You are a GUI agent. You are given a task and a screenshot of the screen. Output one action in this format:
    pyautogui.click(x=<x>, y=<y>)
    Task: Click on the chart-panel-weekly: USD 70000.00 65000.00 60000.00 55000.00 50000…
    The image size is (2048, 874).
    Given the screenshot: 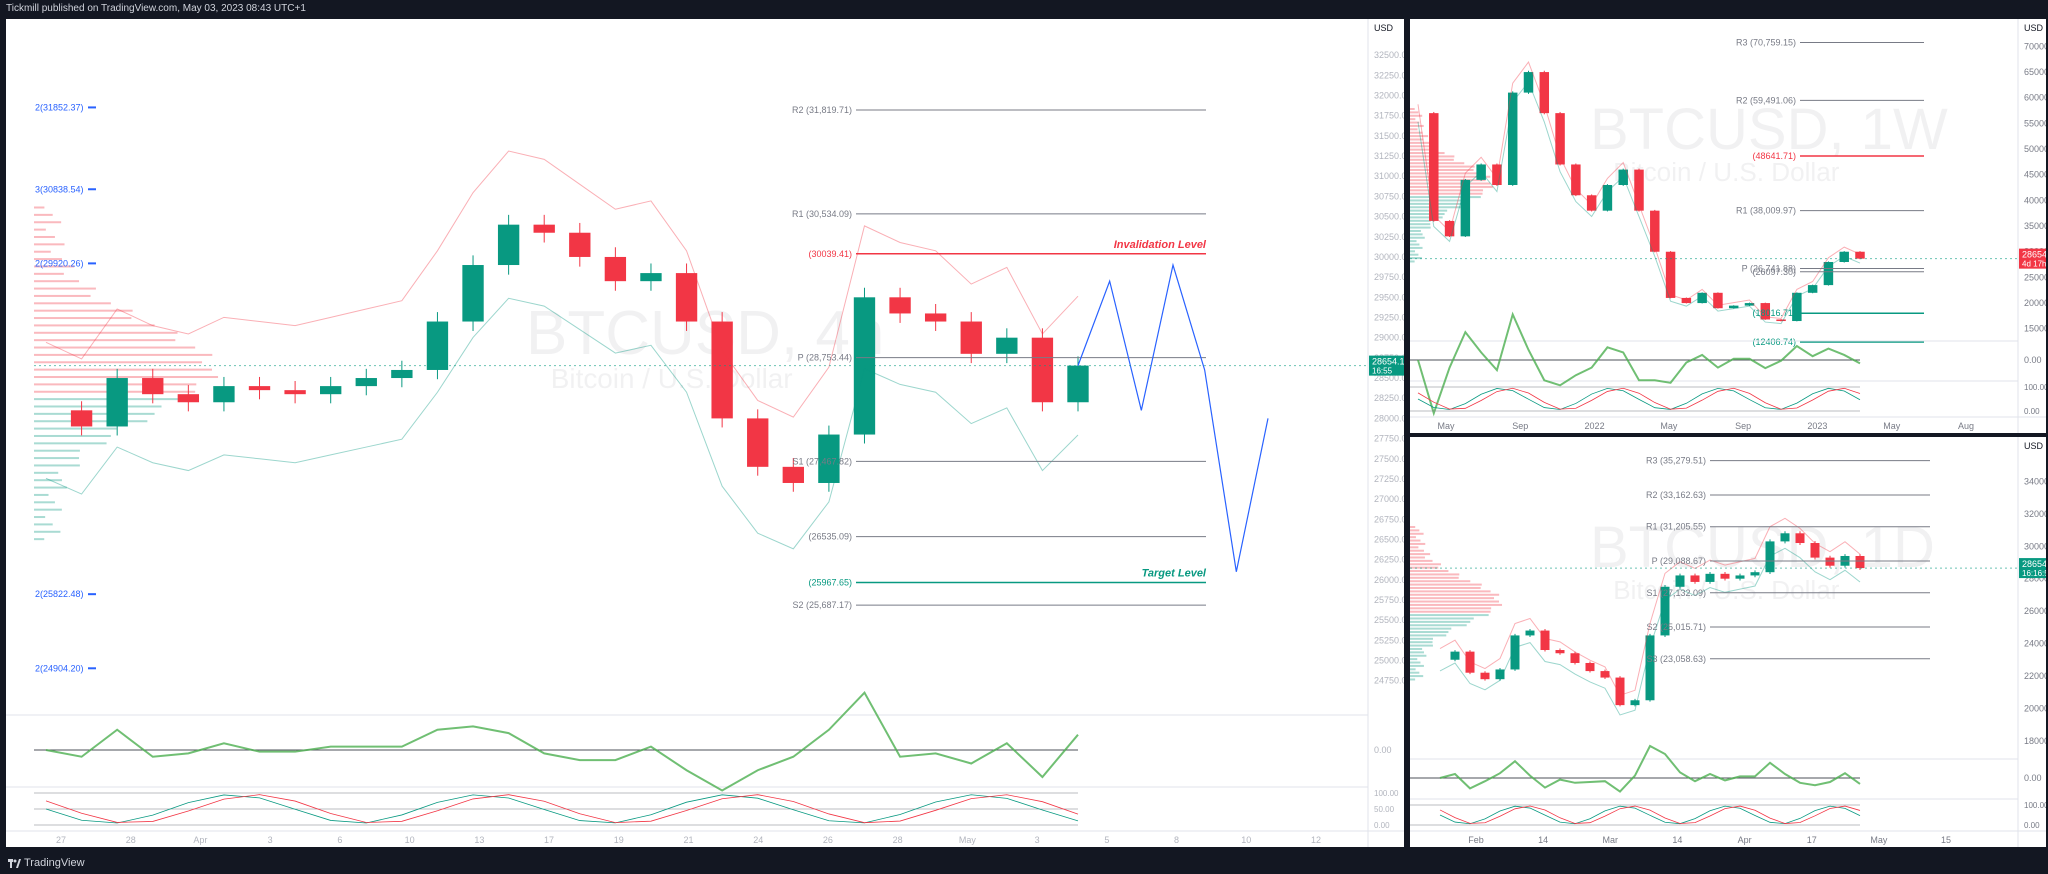 What is the action you would take?
    pyautogui.click(x=1728, y=226)
    